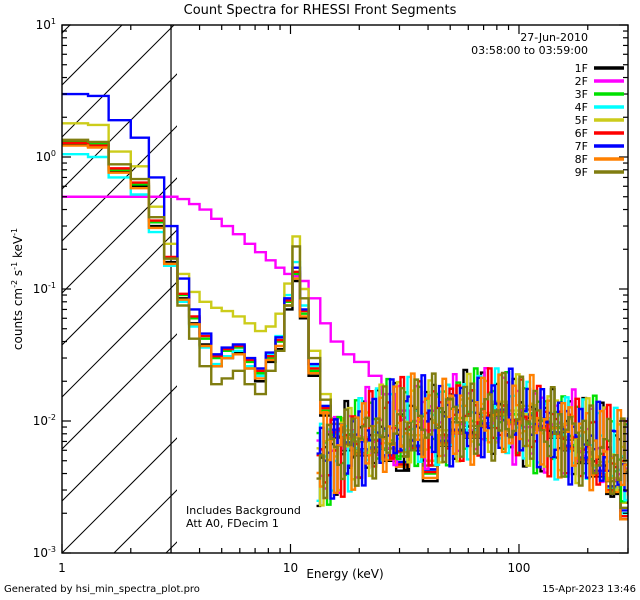 The image size is (640, 600). I want to click on page-title: Count Spectra for RHESSI Front Segments, so click(320, 10).